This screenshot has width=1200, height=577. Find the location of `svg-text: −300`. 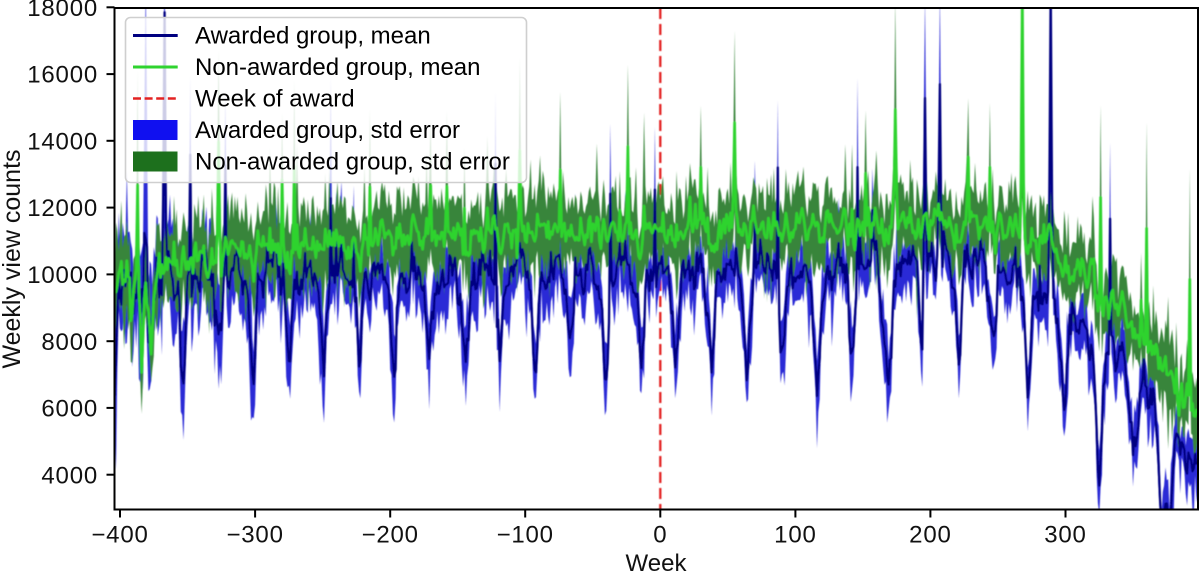

svg-text: −300 is located at coordinates (254, 535).